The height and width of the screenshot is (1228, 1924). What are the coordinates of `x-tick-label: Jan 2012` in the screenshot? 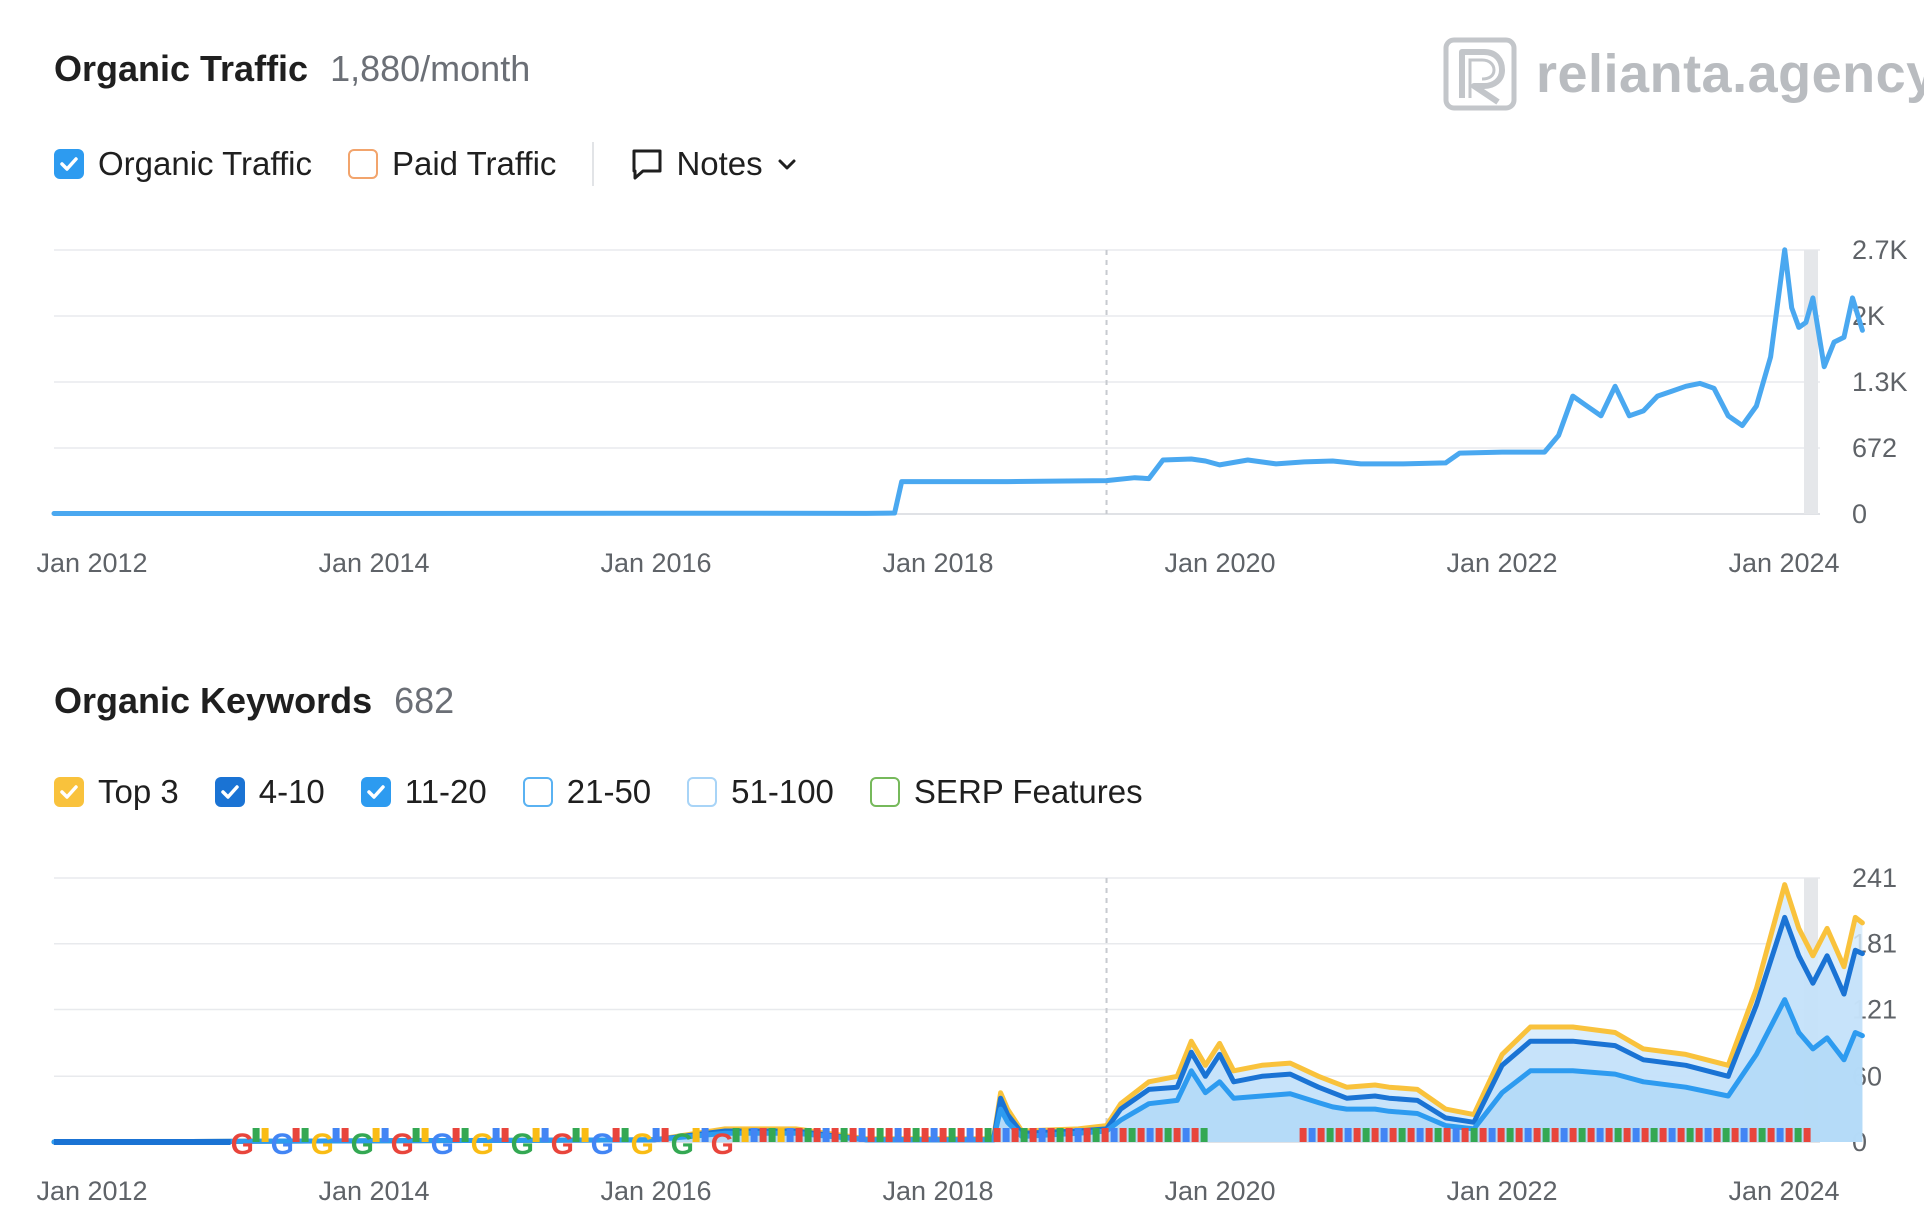 It's located at (91, 563).